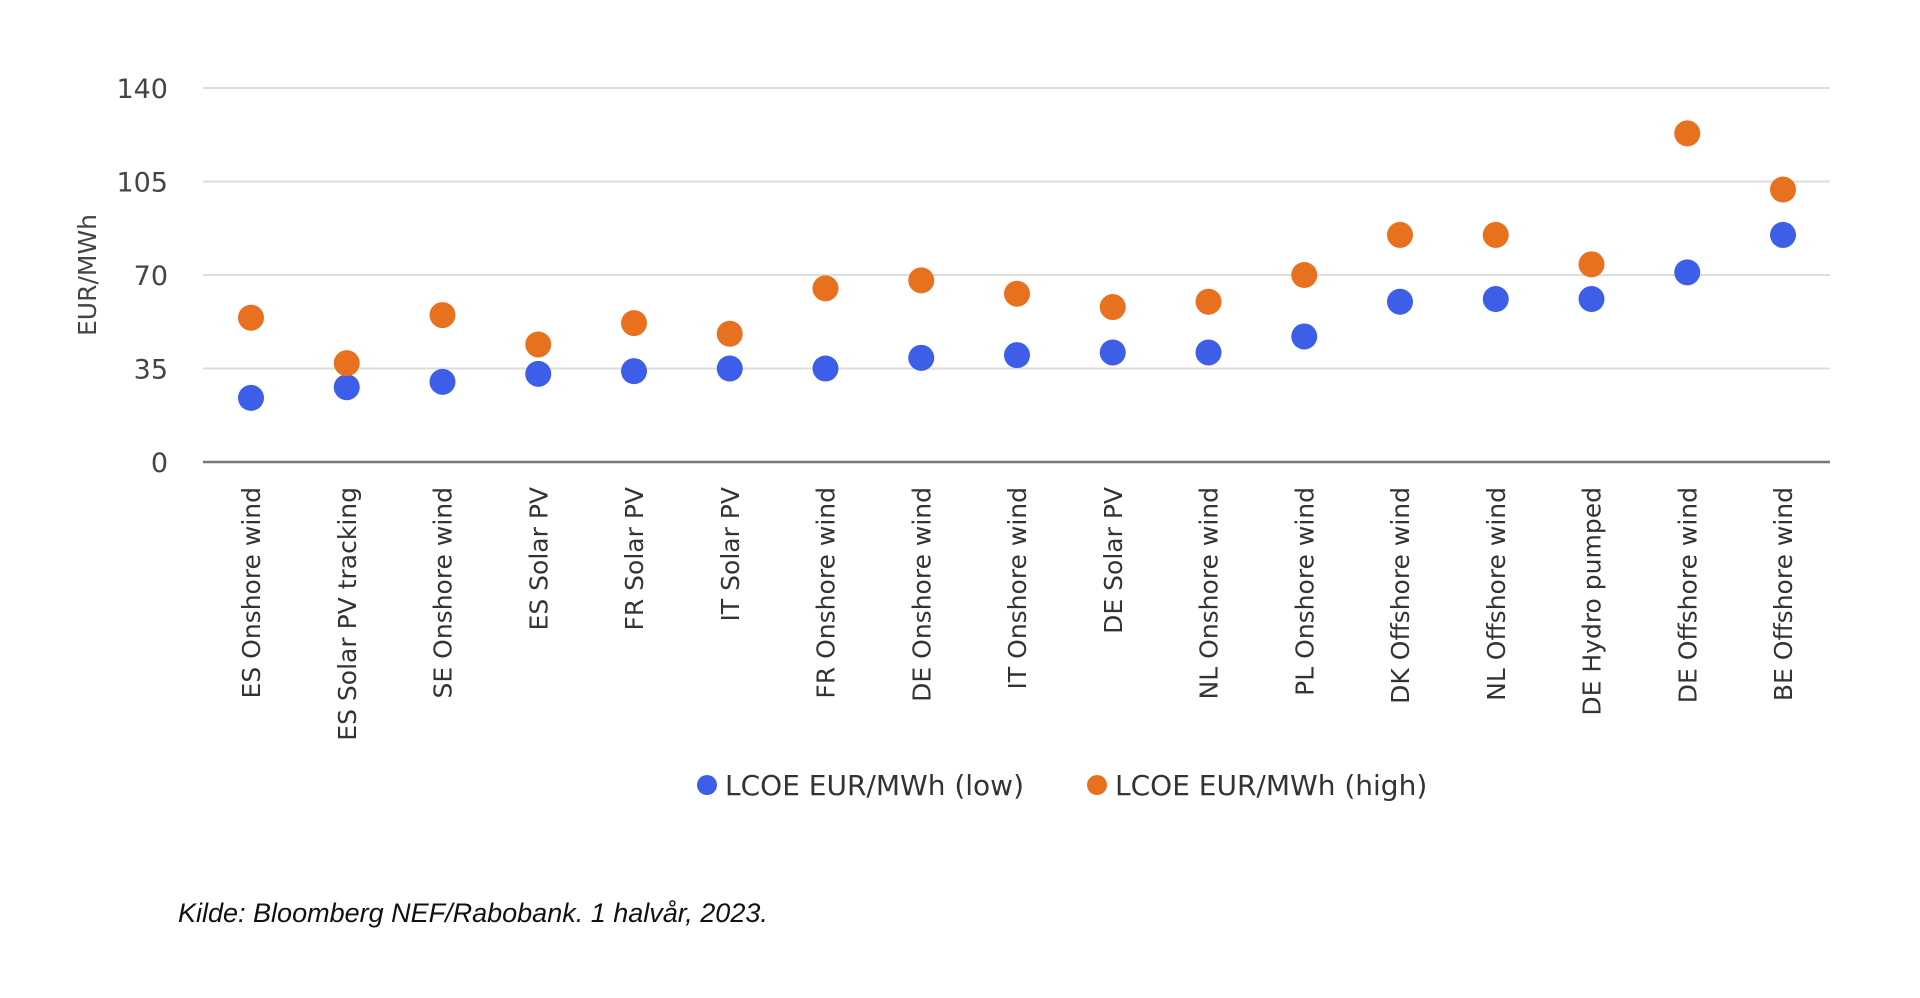 This screenshot has height=998, width=1920. Describe the element at coordinates (1209, 593) in the screenshot. I see `x-tick-label: NL Onshore wind` at that location.